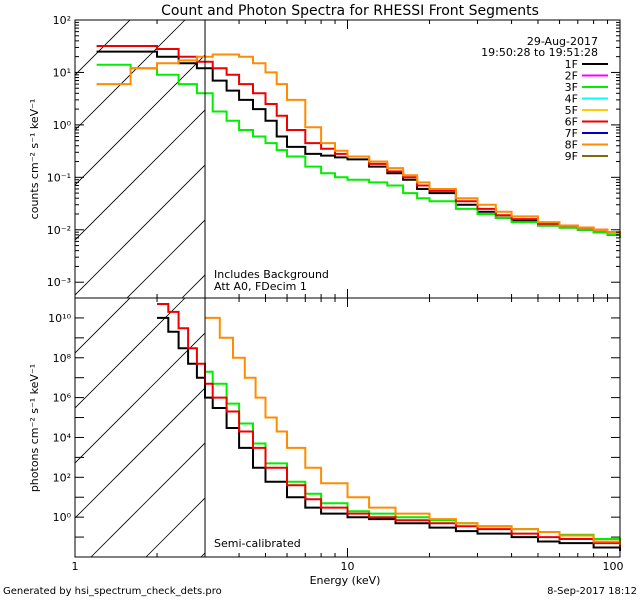  What do you see at coordinates (62, 437) in the screenshot?
I see `photons-y-tick-label: 10⁴` at bounding box center [62, 437].